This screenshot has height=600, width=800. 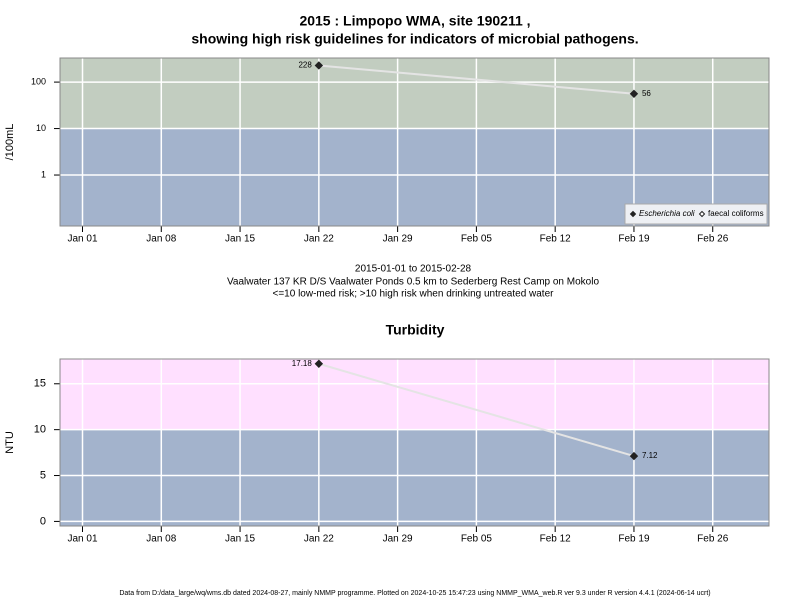 I want to click on value-label: 228, so click(x=305, y=65).